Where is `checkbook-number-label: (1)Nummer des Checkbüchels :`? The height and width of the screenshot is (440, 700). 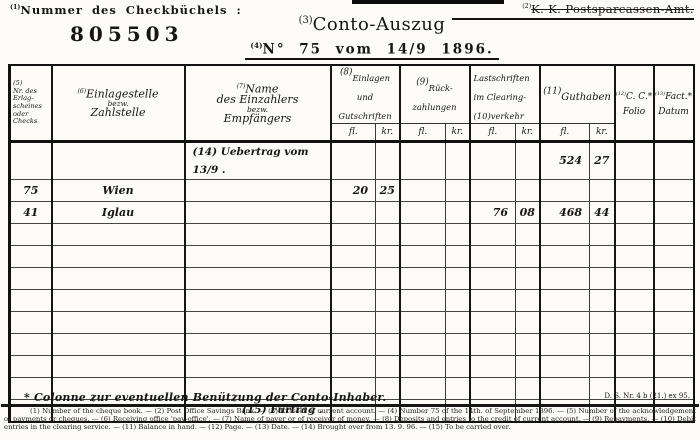 checkbook-number-label: (1)Nummer des Checkbüchels : is located at coordinates (126, 10).